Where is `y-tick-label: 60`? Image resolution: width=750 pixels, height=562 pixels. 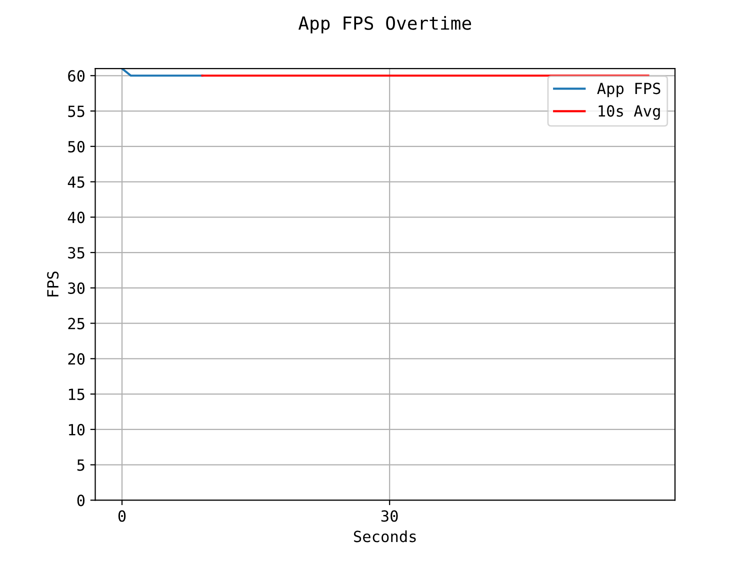
y-tick-label: 60 is located at coordinates (76, 76).